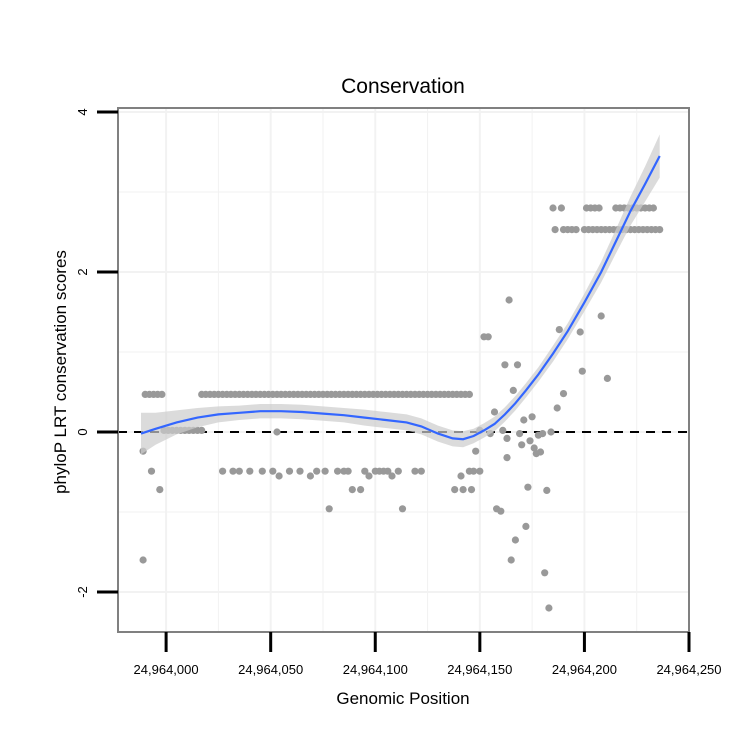 The height and width of the screenshot is (750, 750). Describe the element at coordinates (688, 669) in the screenshot. I see `x-tick-label: 24,964,250` at that location.